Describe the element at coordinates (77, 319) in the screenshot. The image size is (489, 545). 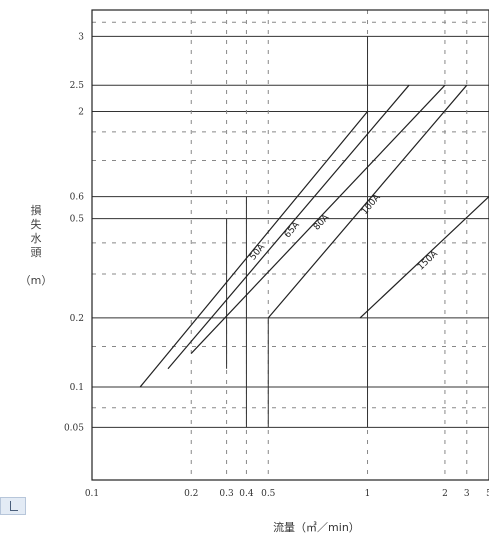
I see `y-tick-label: 0.2` at that location.